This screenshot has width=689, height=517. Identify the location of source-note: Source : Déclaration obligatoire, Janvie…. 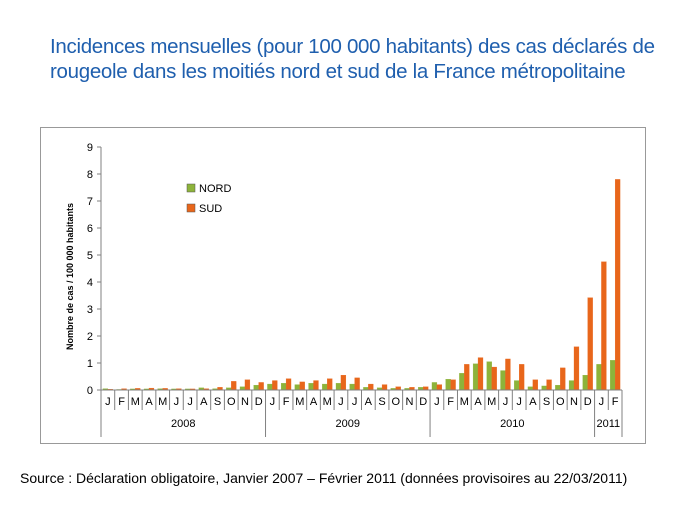
(324, 478).